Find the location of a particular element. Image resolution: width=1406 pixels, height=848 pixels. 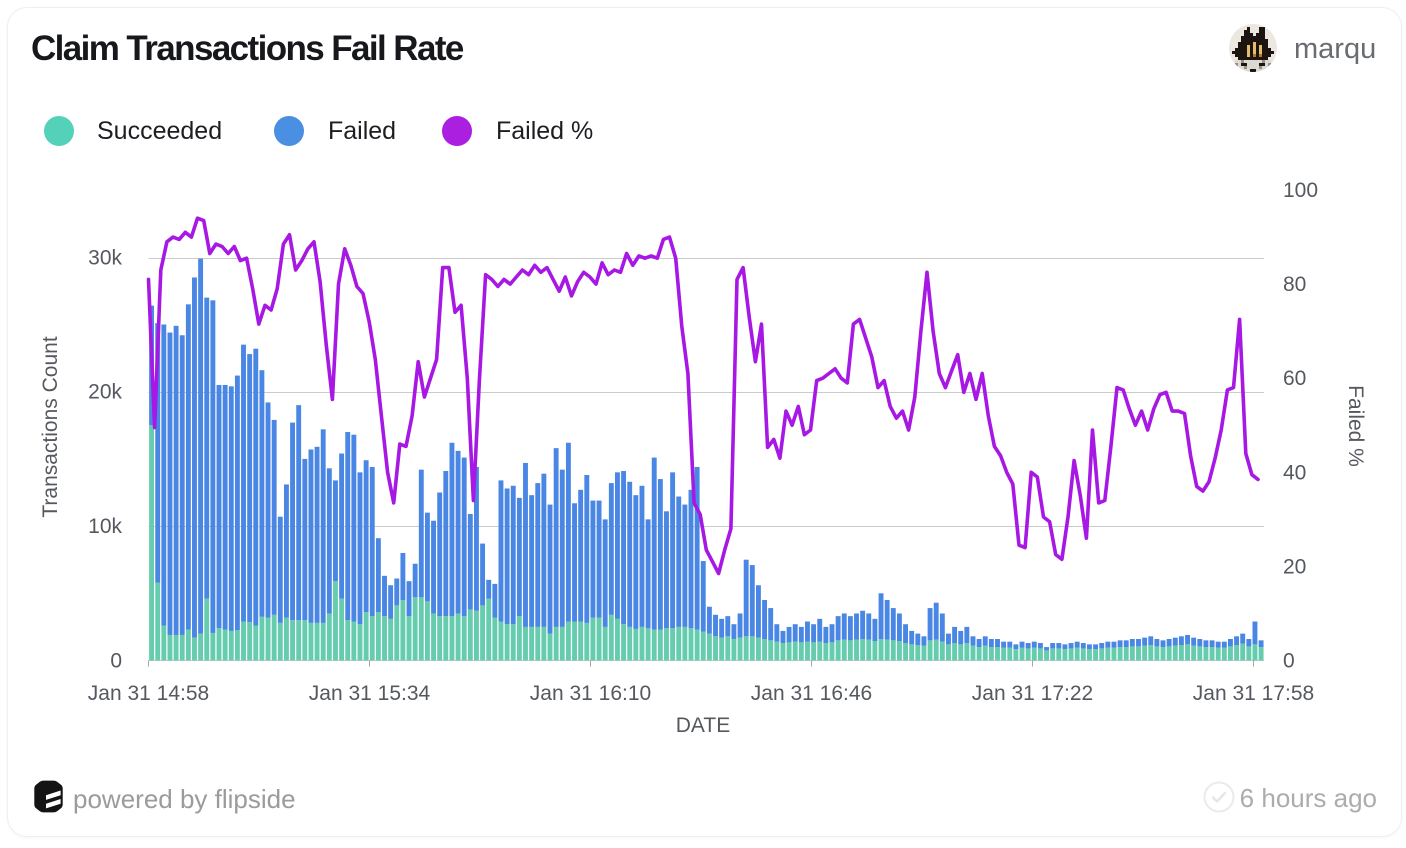

svg-text: 30k is located at coordinates (105, 257).